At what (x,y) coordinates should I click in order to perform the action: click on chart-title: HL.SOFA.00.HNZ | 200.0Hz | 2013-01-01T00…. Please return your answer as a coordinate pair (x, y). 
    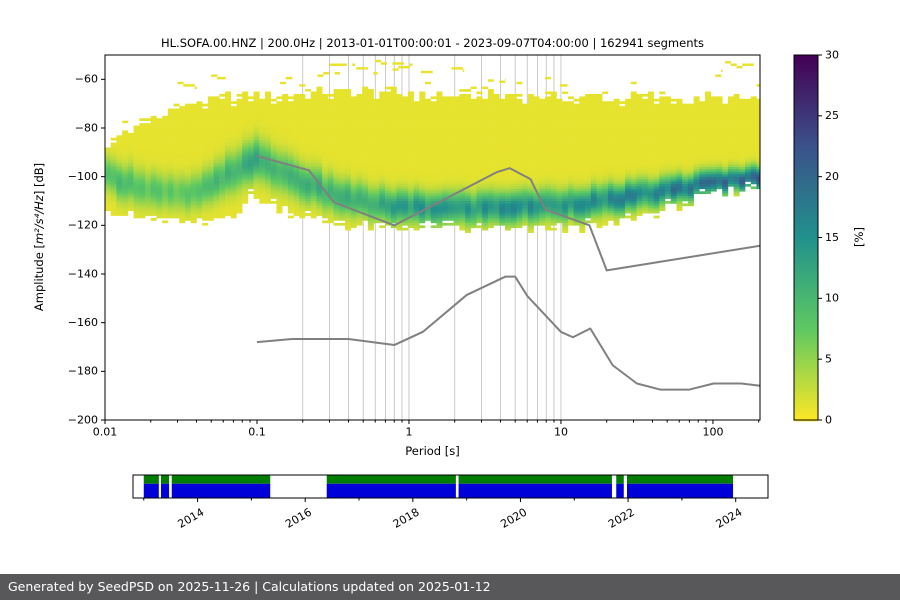
    Looking at the image, I should click on (432, 43).